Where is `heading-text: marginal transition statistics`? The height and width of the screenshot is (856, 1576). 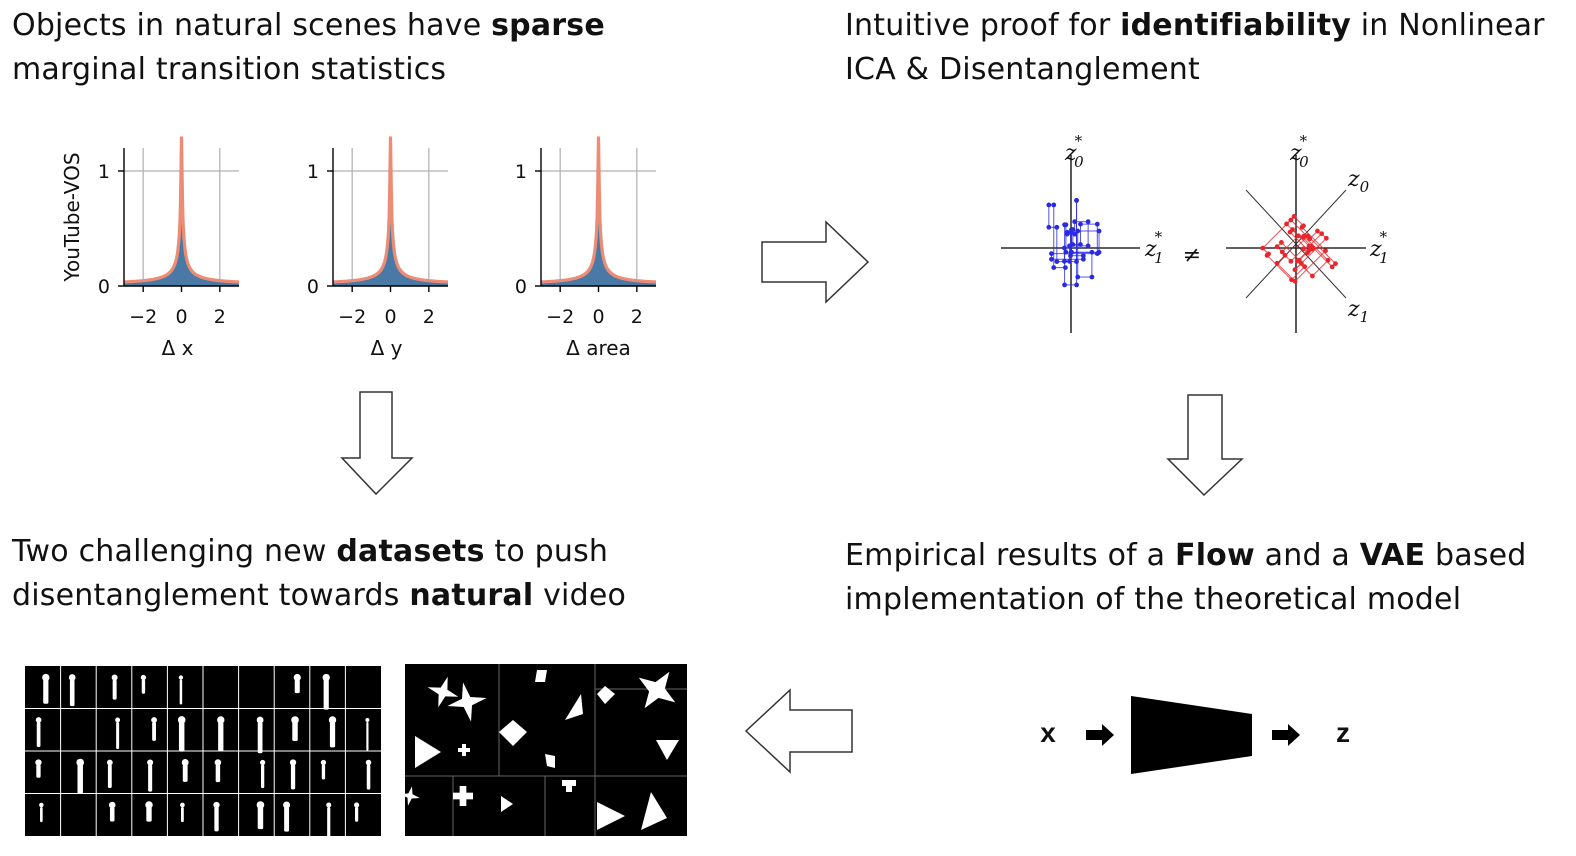 heading-text: marginal transition statistics is located at coordinates (229, 69).